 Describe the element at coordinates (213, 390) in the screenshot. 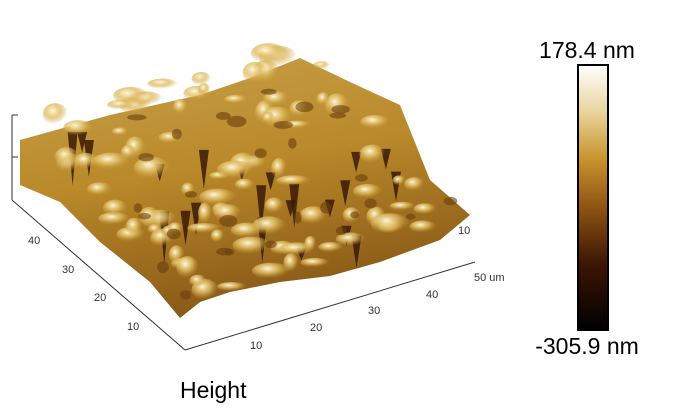

I see `caption: Height` at that location.